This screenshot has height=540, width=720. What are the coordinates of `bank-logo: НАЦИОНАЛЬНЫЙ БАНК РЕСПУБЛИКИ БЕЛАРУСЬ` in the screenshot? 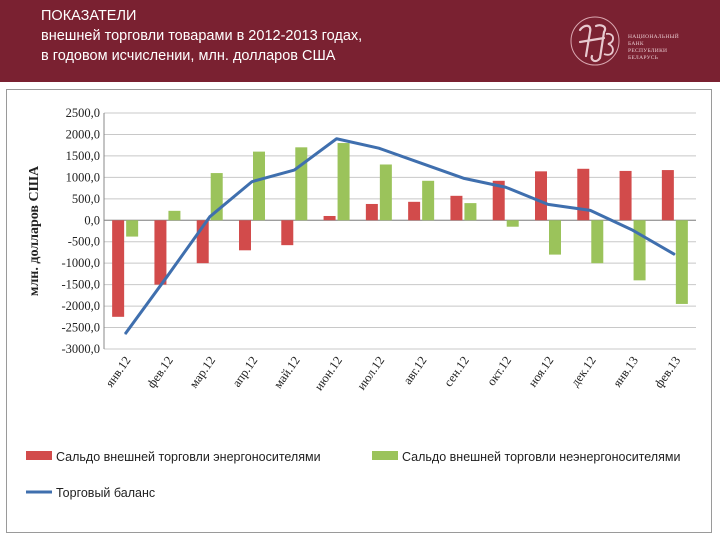 It's located at (636, 41).